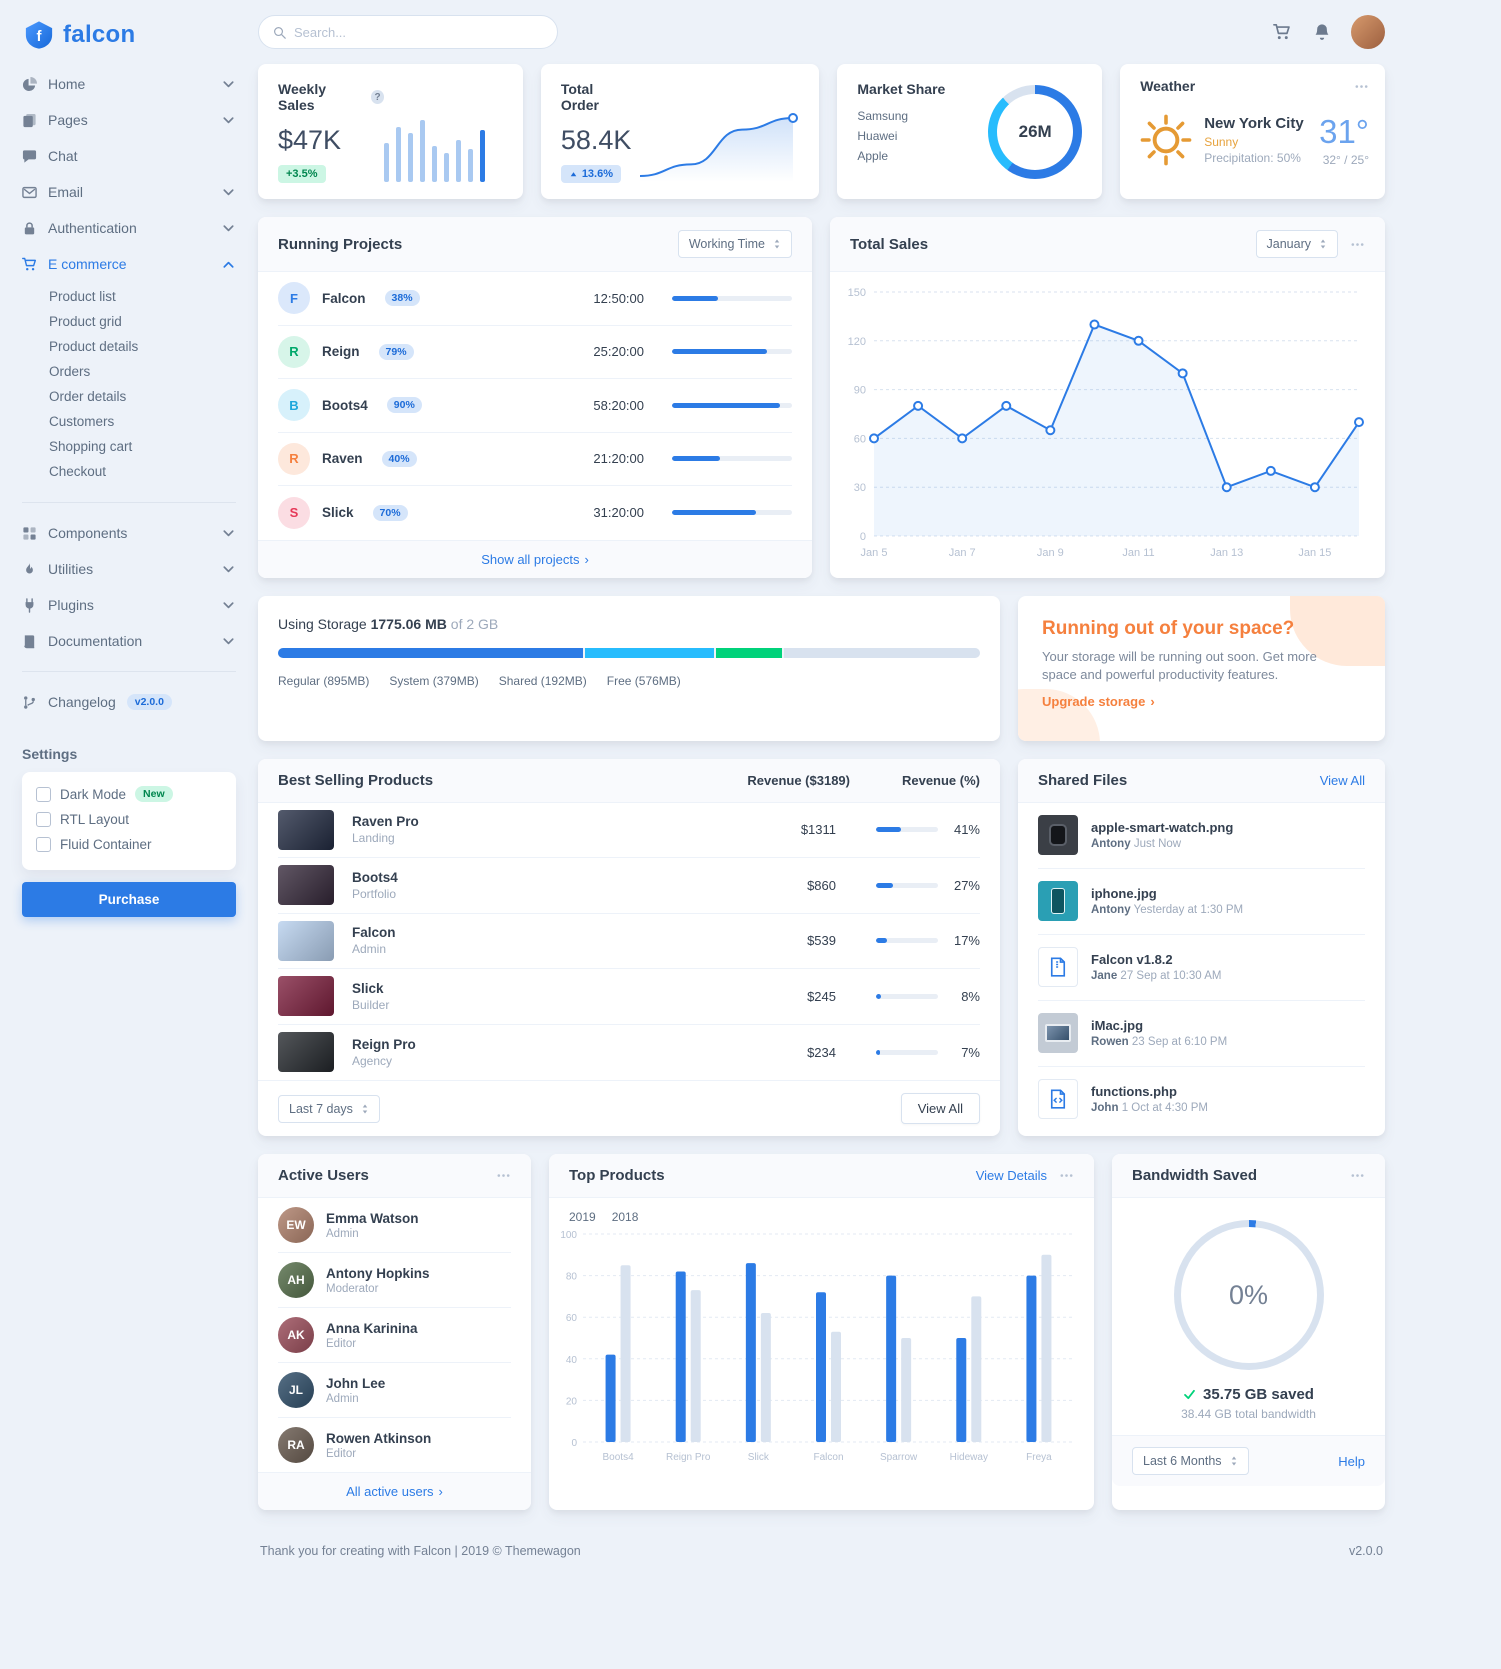 Image resolution: width=1501 pixels, height=1669 pixels. What do you see at coordinates (625, 1217) in the screenshot?
I see `legend-item: 2018` at bounding box center [625, 1217].